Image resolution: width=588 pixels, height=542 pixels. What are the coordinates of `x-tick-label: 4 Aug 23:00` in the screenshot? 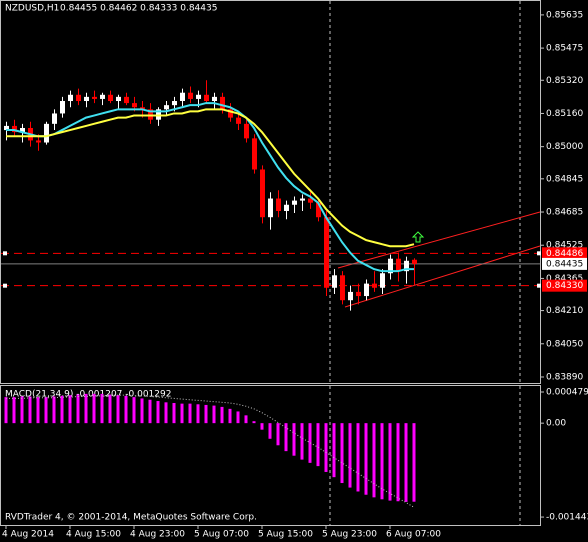 It's located at (157, 535).